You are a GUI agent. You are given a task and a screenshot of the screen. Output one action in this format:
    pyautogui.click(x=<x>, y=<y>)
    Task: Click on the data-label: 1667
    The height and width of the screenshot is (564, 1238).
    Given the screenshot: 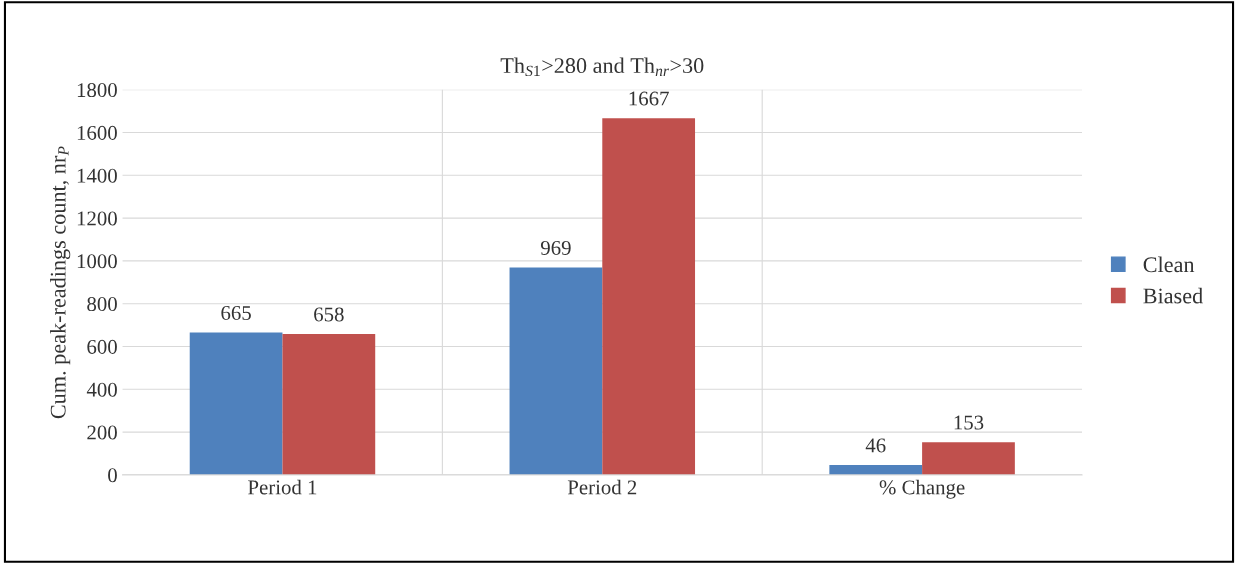 What is the action you would take?
    pyautogui.click(x=649, y=98)
    